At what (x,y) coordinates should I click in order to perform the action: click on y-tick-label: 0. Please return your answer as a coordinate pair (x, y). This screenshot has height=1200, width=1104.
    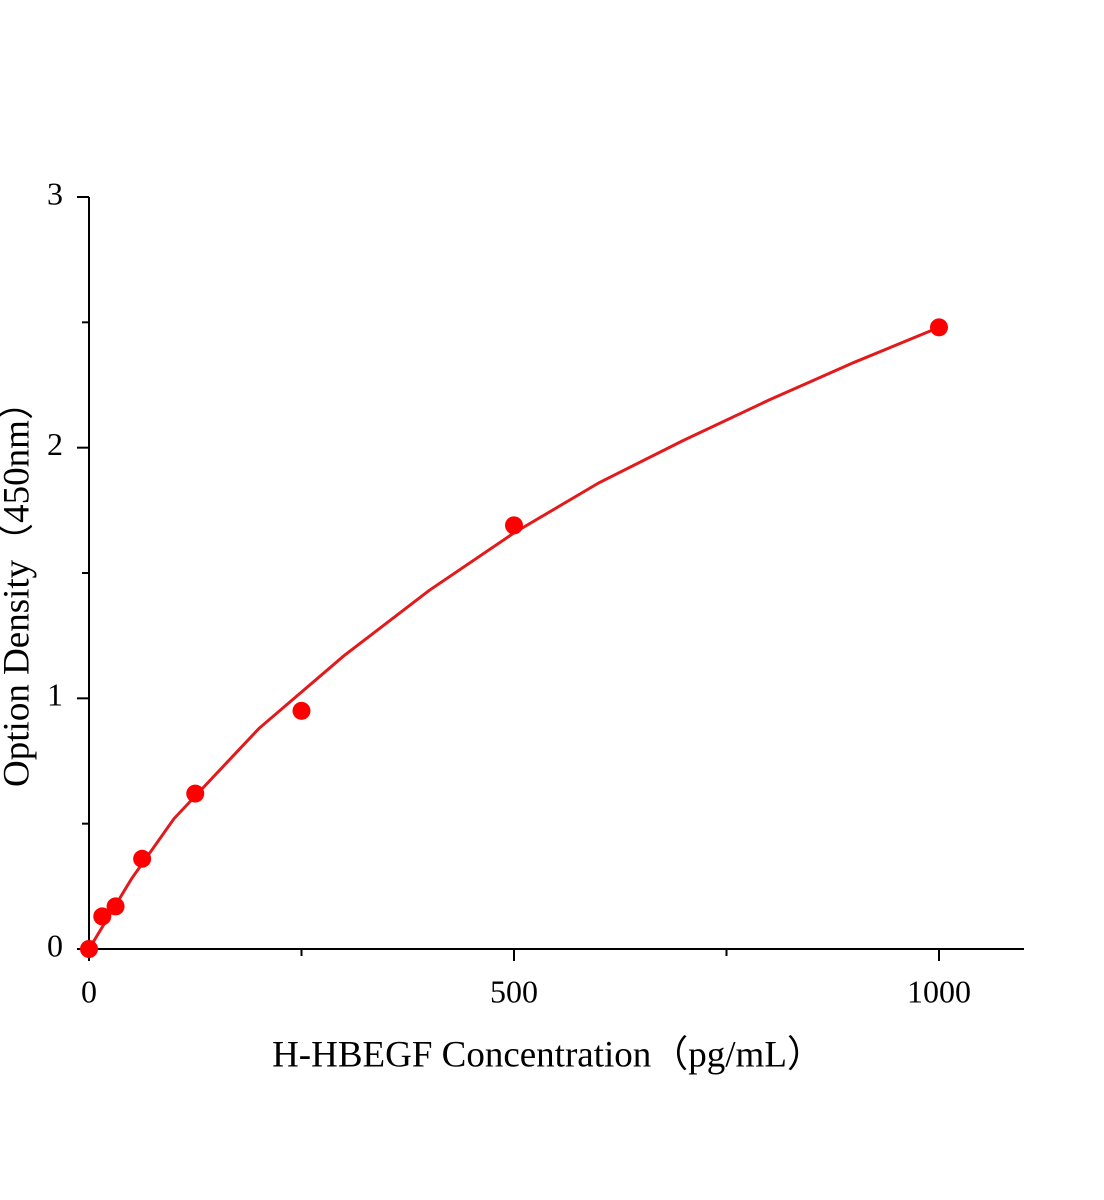
    Looking at the image, I should click on (55, 945).